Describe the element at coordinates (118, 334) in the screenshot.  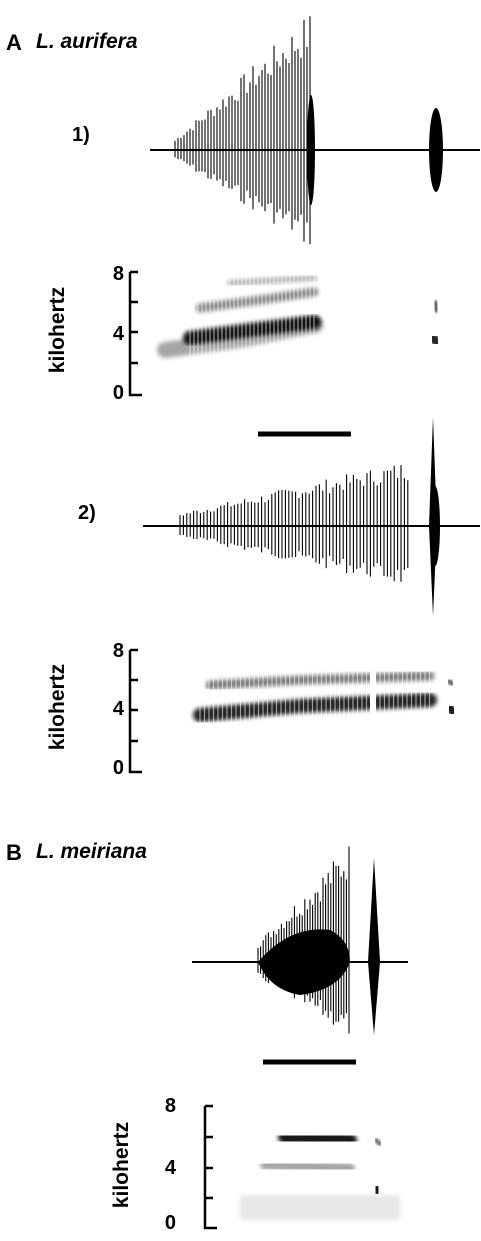
I see `spectrogram-1-tick-4: 4` at that location.